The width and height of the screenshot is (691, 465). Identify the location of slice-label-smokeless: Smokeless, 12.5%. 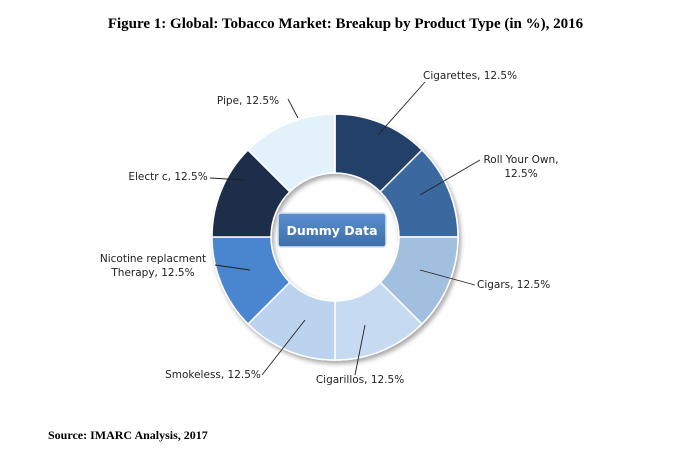
(213, 375).